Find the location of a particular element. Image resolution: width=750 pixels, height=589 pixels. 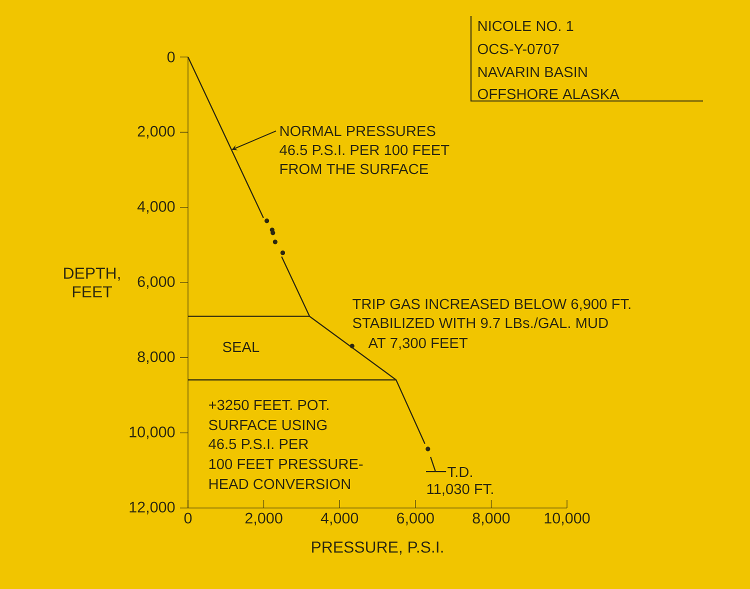

annotation: 46.5 P.S.I. PER 100 FEET is located at coordinates (365, 150).